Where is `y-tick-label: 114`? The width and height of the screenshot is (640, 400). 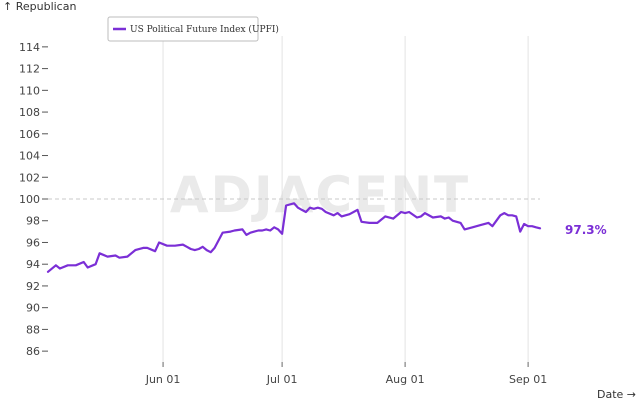
y-tick-label: 114 is located at coordinates (29, 47).